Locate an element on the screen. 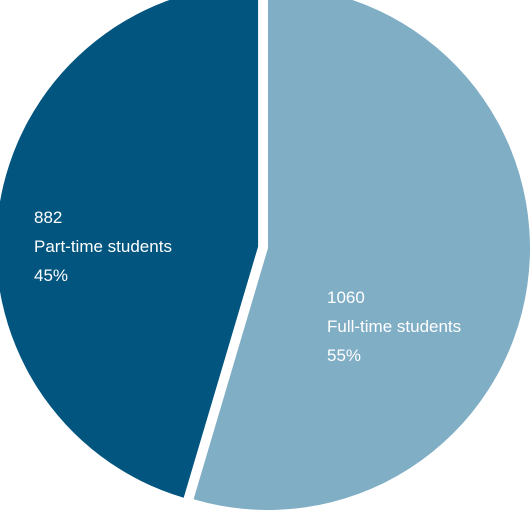  full-time-percent: 55% is located at coordinates (344, 355).